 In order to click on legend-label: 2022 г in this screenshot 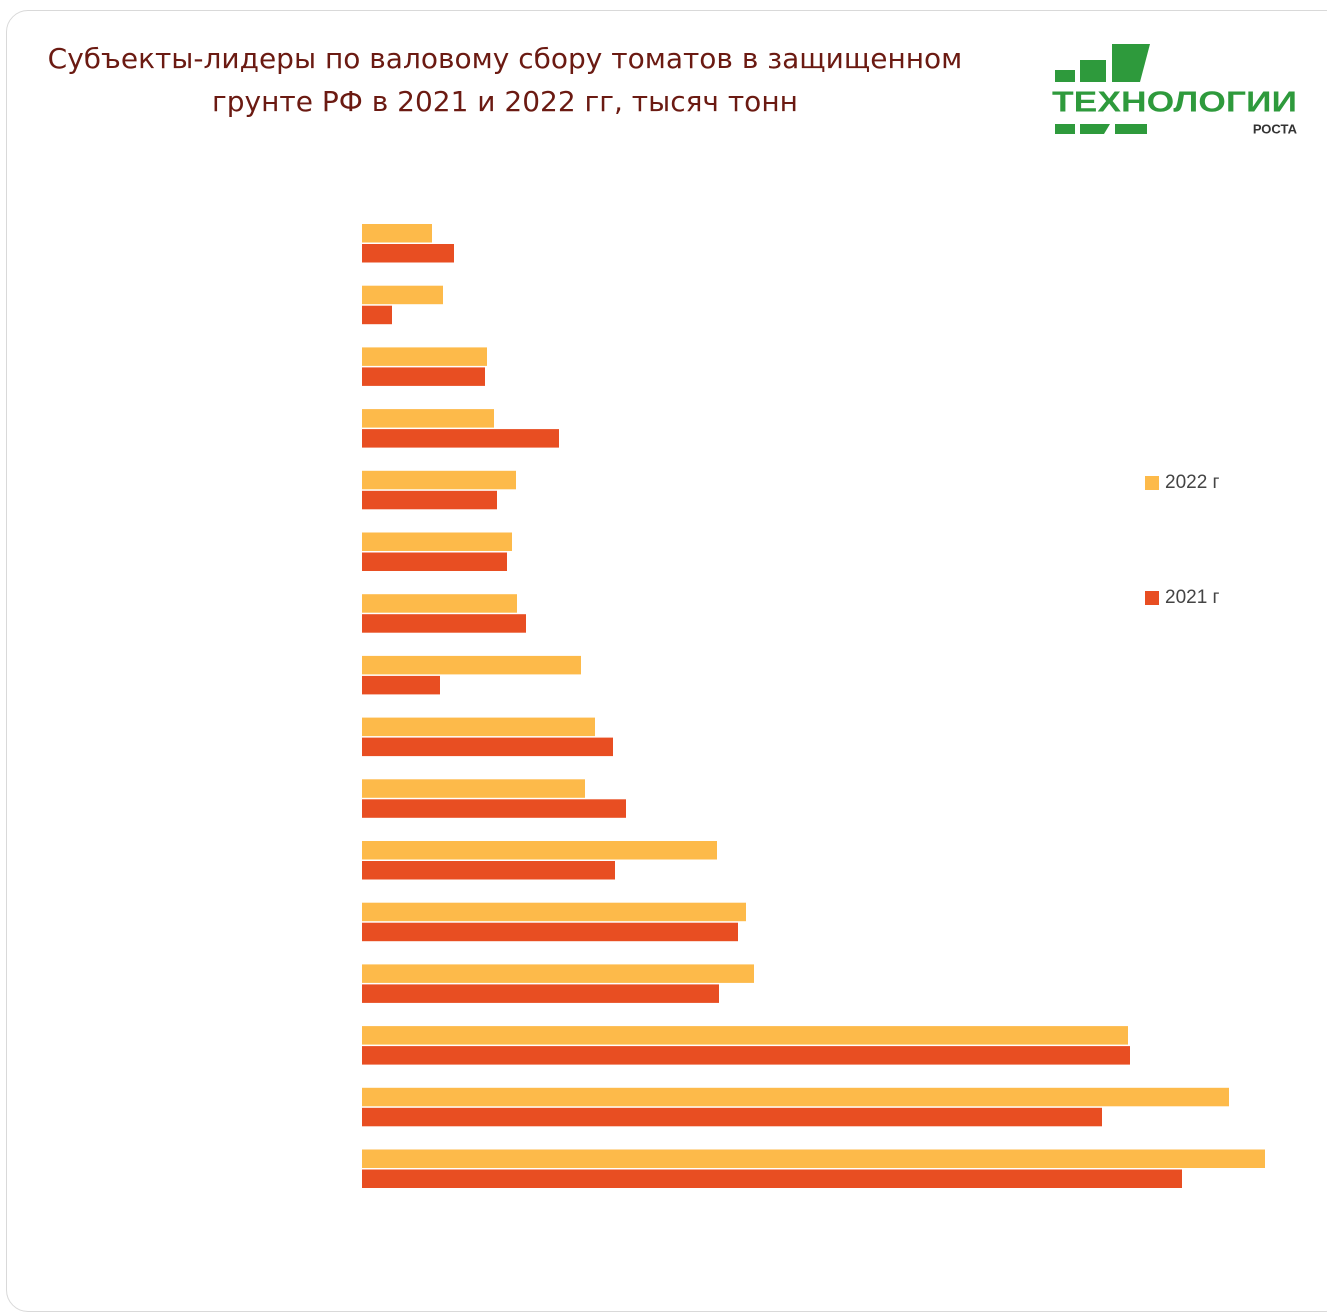, I will do `click(1192, 482)`.